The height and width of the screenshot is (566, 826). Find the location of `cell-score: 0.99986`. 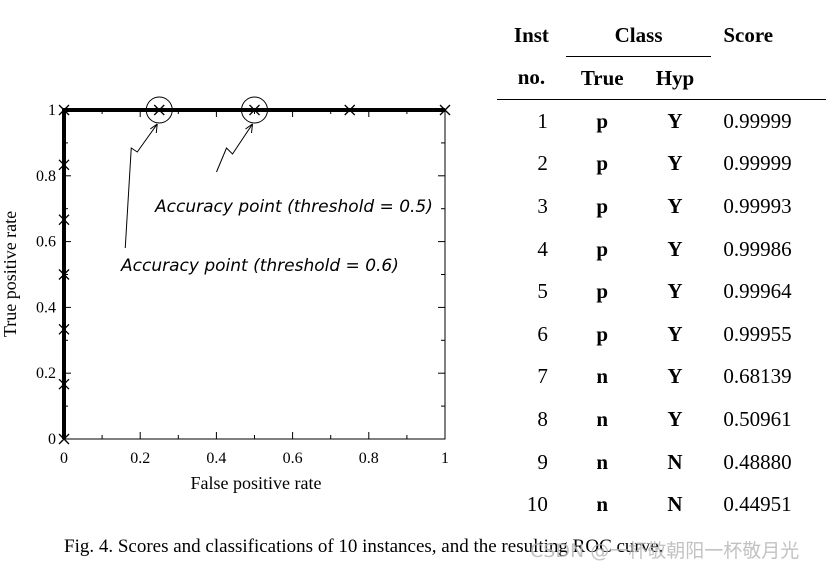

cell-score: 0.99986 is located at coordinates (757, 248).